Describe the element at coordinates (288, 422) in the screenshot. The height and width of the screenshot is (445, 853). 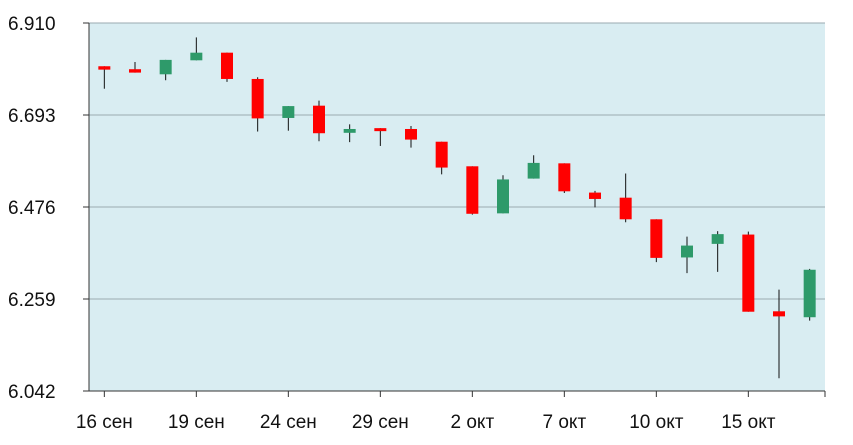
I see `x-tick-label: 24 сен` at that location.